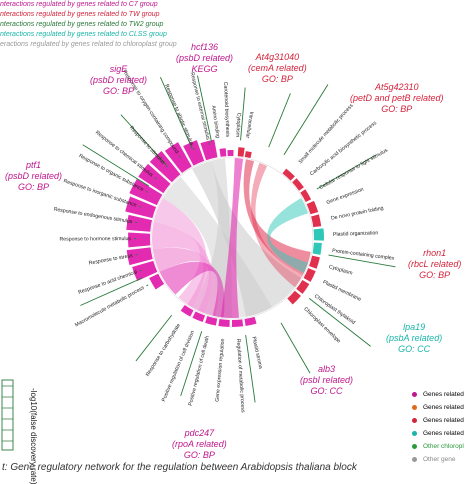 This screenshot has width=474, height=484. I want to click on gene-name: hcf136, so click(204, 47).